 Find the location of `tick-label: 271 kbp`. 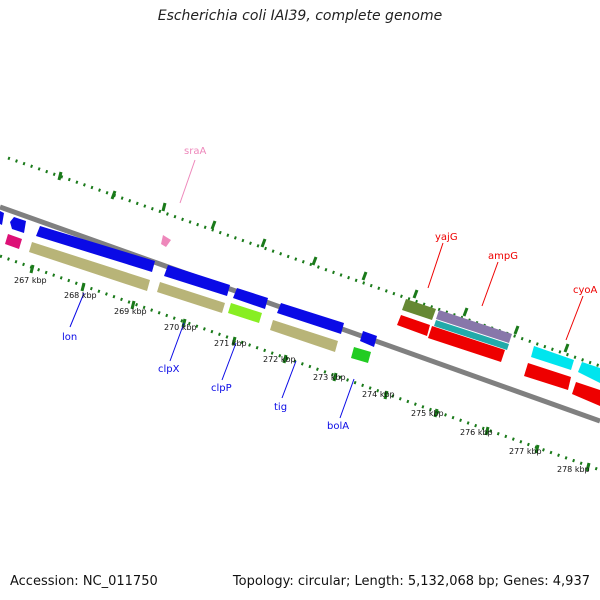

tick-label: 271 kbp is located at coordinates (230, 343).